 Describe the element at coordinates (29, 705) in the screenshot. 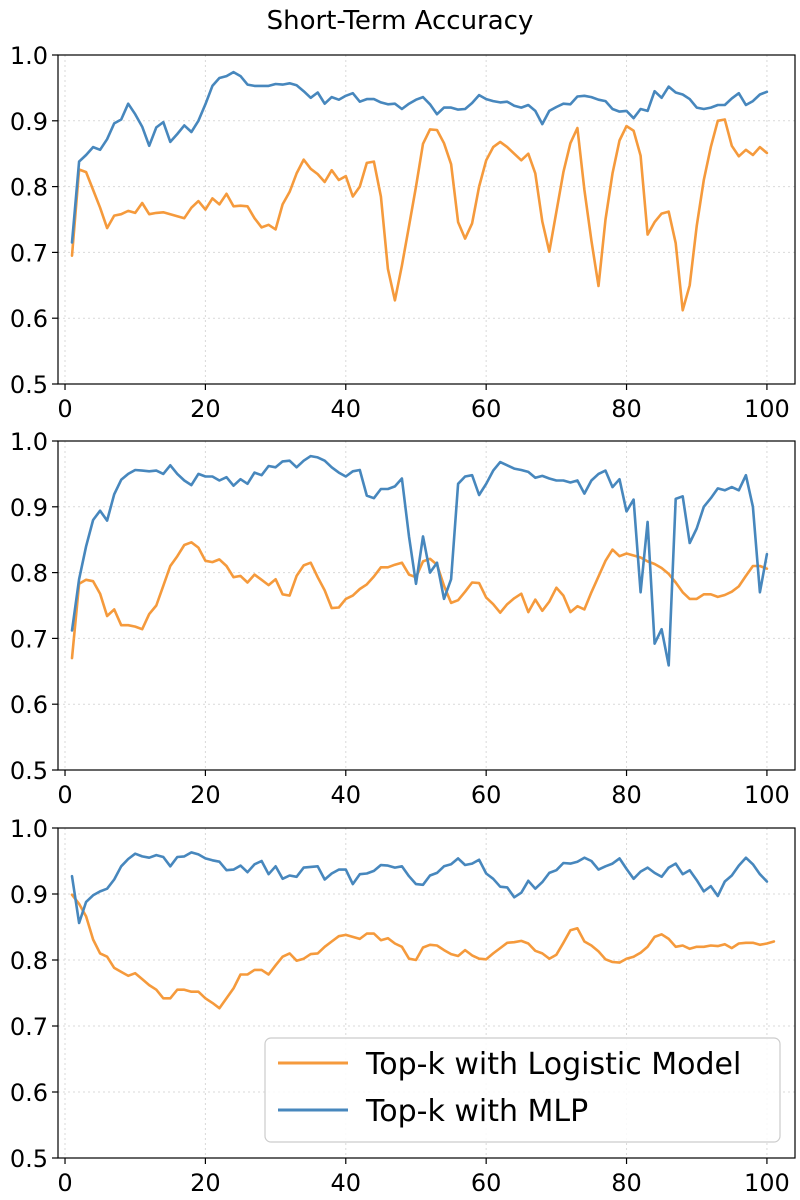

I see `y-tick-label-2-1: 0.6` at that location.